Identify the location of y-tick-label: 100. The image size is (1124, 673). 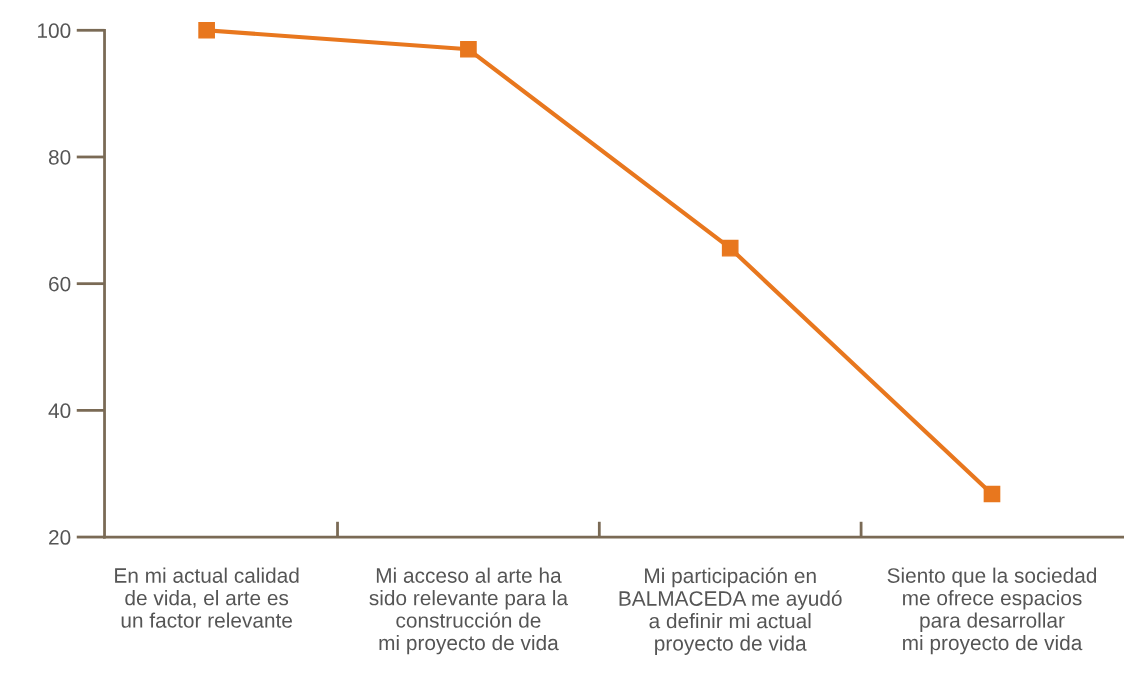
(54, 31).